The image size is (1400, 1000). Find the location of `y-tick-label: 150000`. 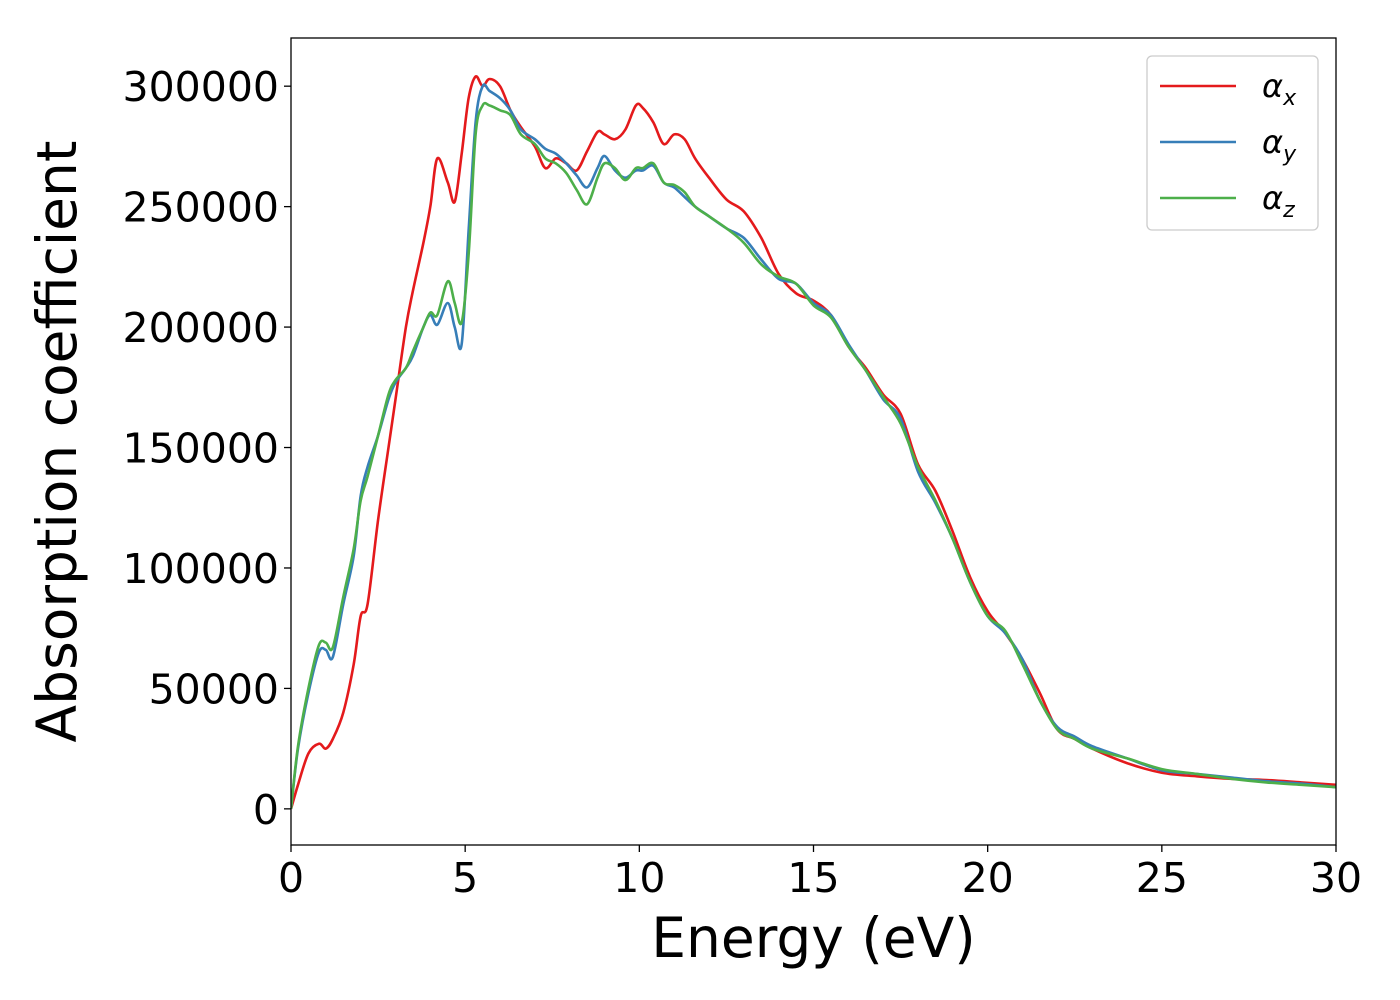

y-tick-label: 150000 is located at coordinates (200, 449).